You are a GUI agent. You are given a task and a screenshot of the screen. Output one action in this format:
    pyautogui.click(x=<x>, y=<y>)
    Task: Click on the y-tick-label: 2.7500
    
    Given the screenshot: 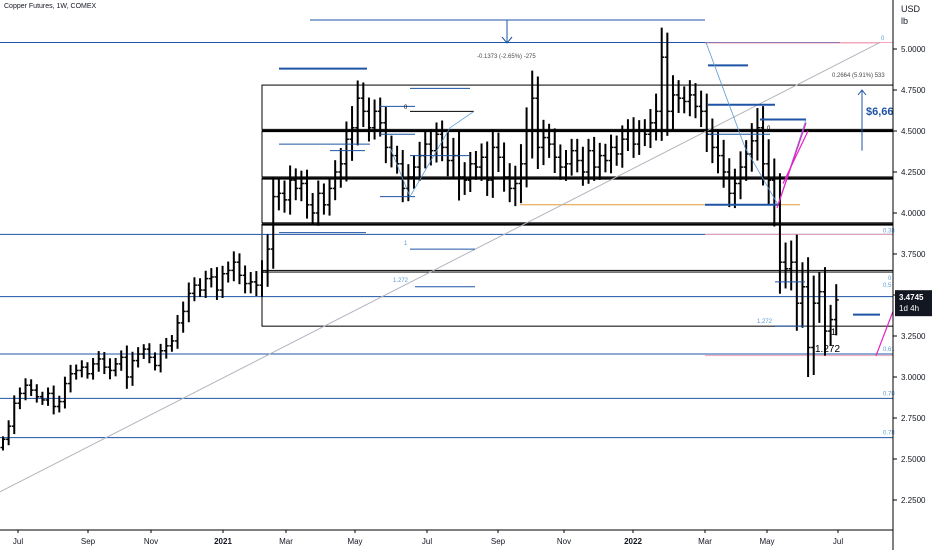 What is the action you would take?
    pyautogui.click(x=913, y=418)
    